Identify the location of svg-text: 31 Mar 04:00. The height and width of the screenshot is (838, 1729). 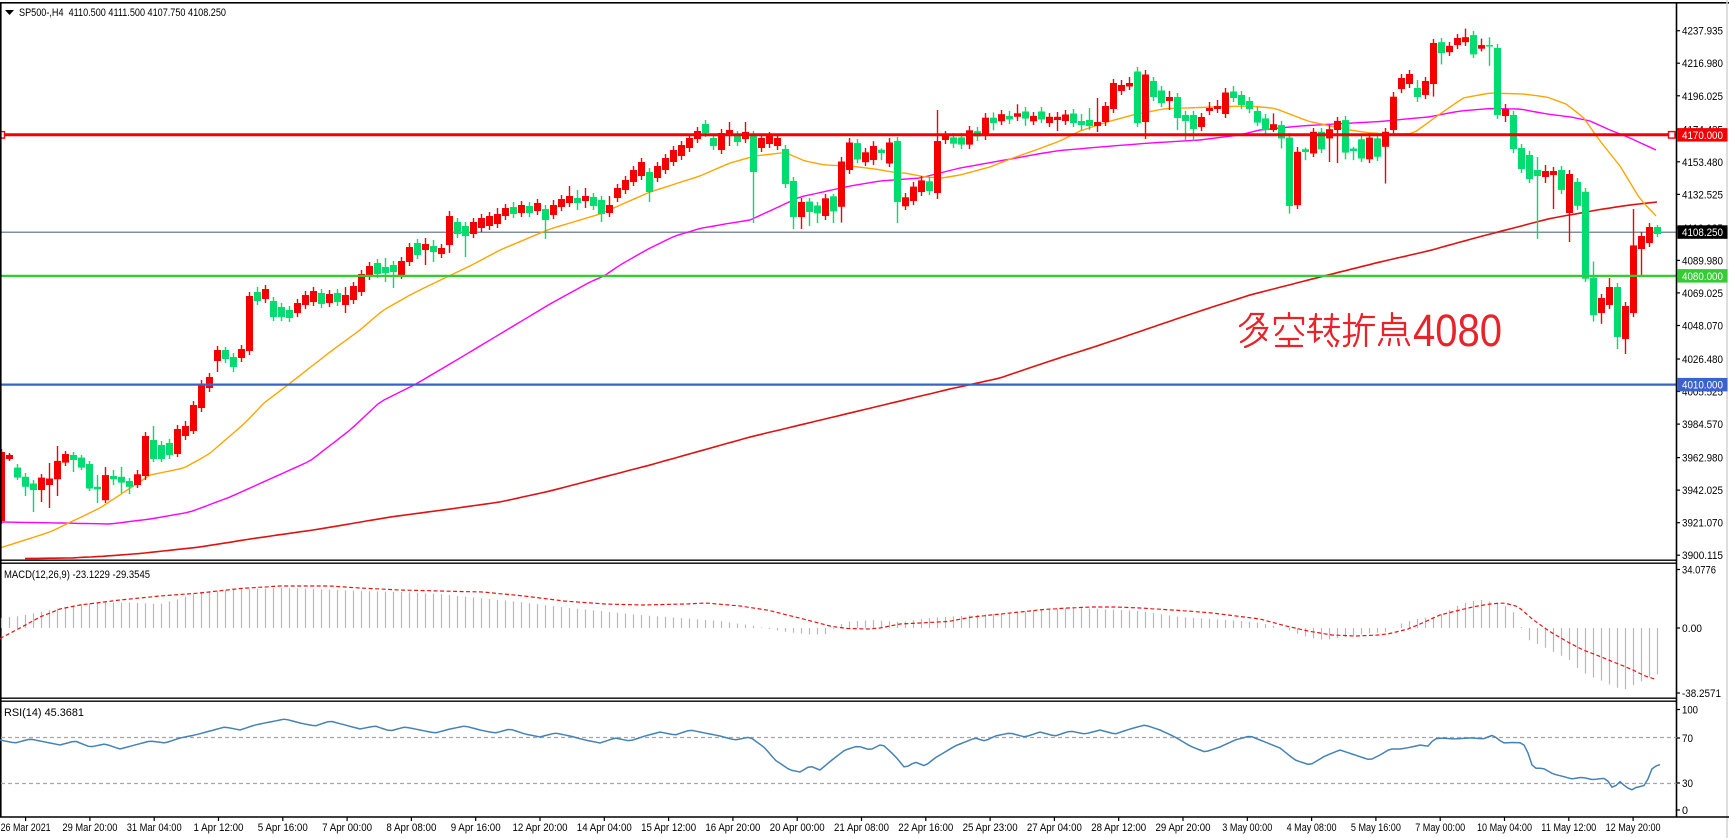
(154, 828).